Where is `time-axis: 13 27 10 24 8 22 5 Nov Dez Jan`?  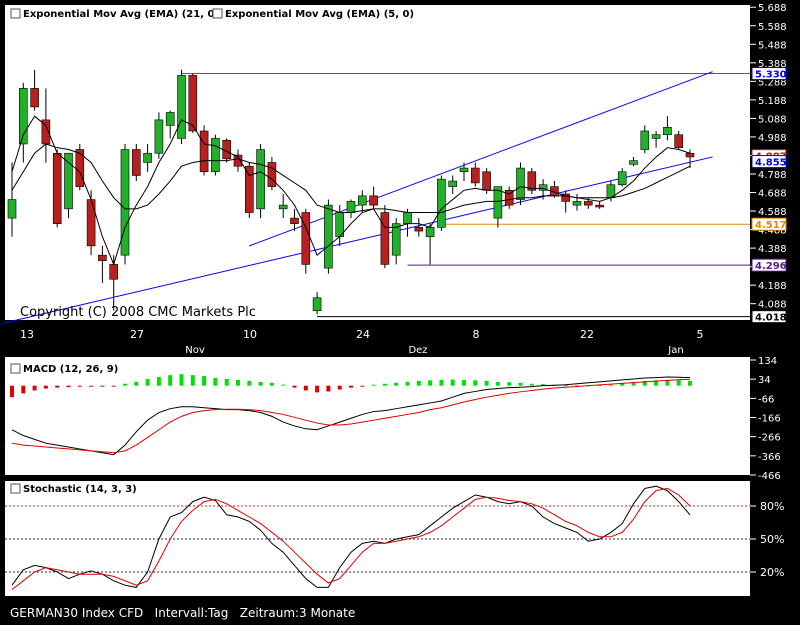
time-axis: 13 27 10 24 8 22 5 Nov Dez Jan is located at coordinates (362, 342).